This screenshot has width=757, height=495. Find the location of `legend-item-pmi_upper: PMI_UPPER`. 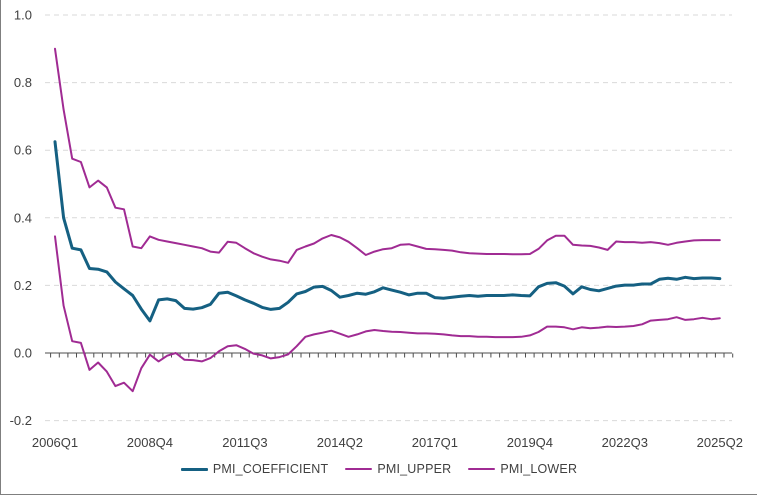

legend-item-pmi_upper: PMI_UPPER is located at coordinates (398, 469).